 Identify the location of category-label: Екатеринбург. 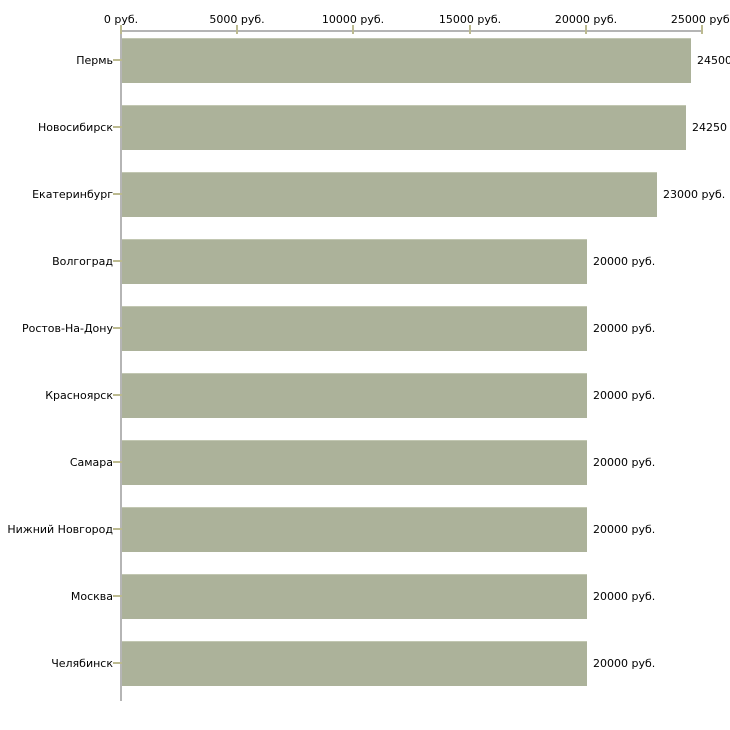
(72, 194).